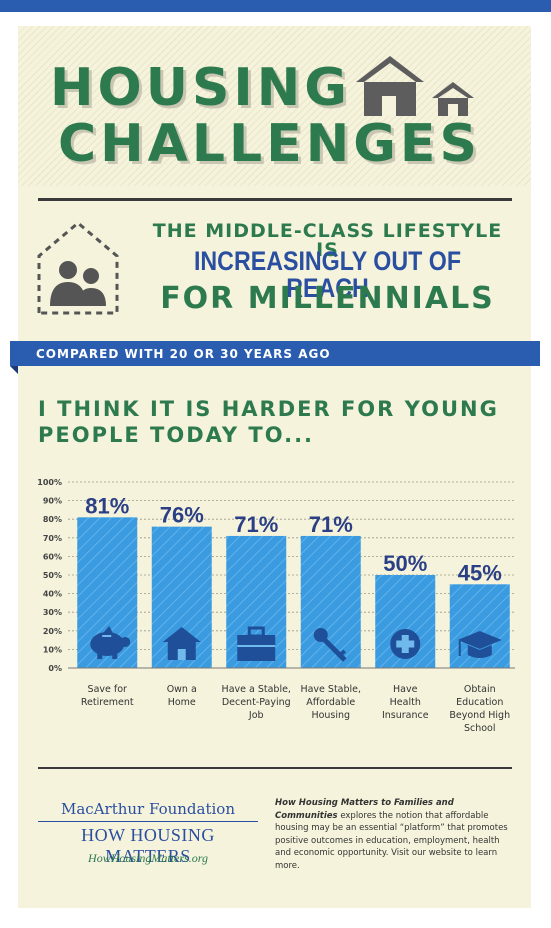  I want to click on category-label: Education, so click(479, 702).